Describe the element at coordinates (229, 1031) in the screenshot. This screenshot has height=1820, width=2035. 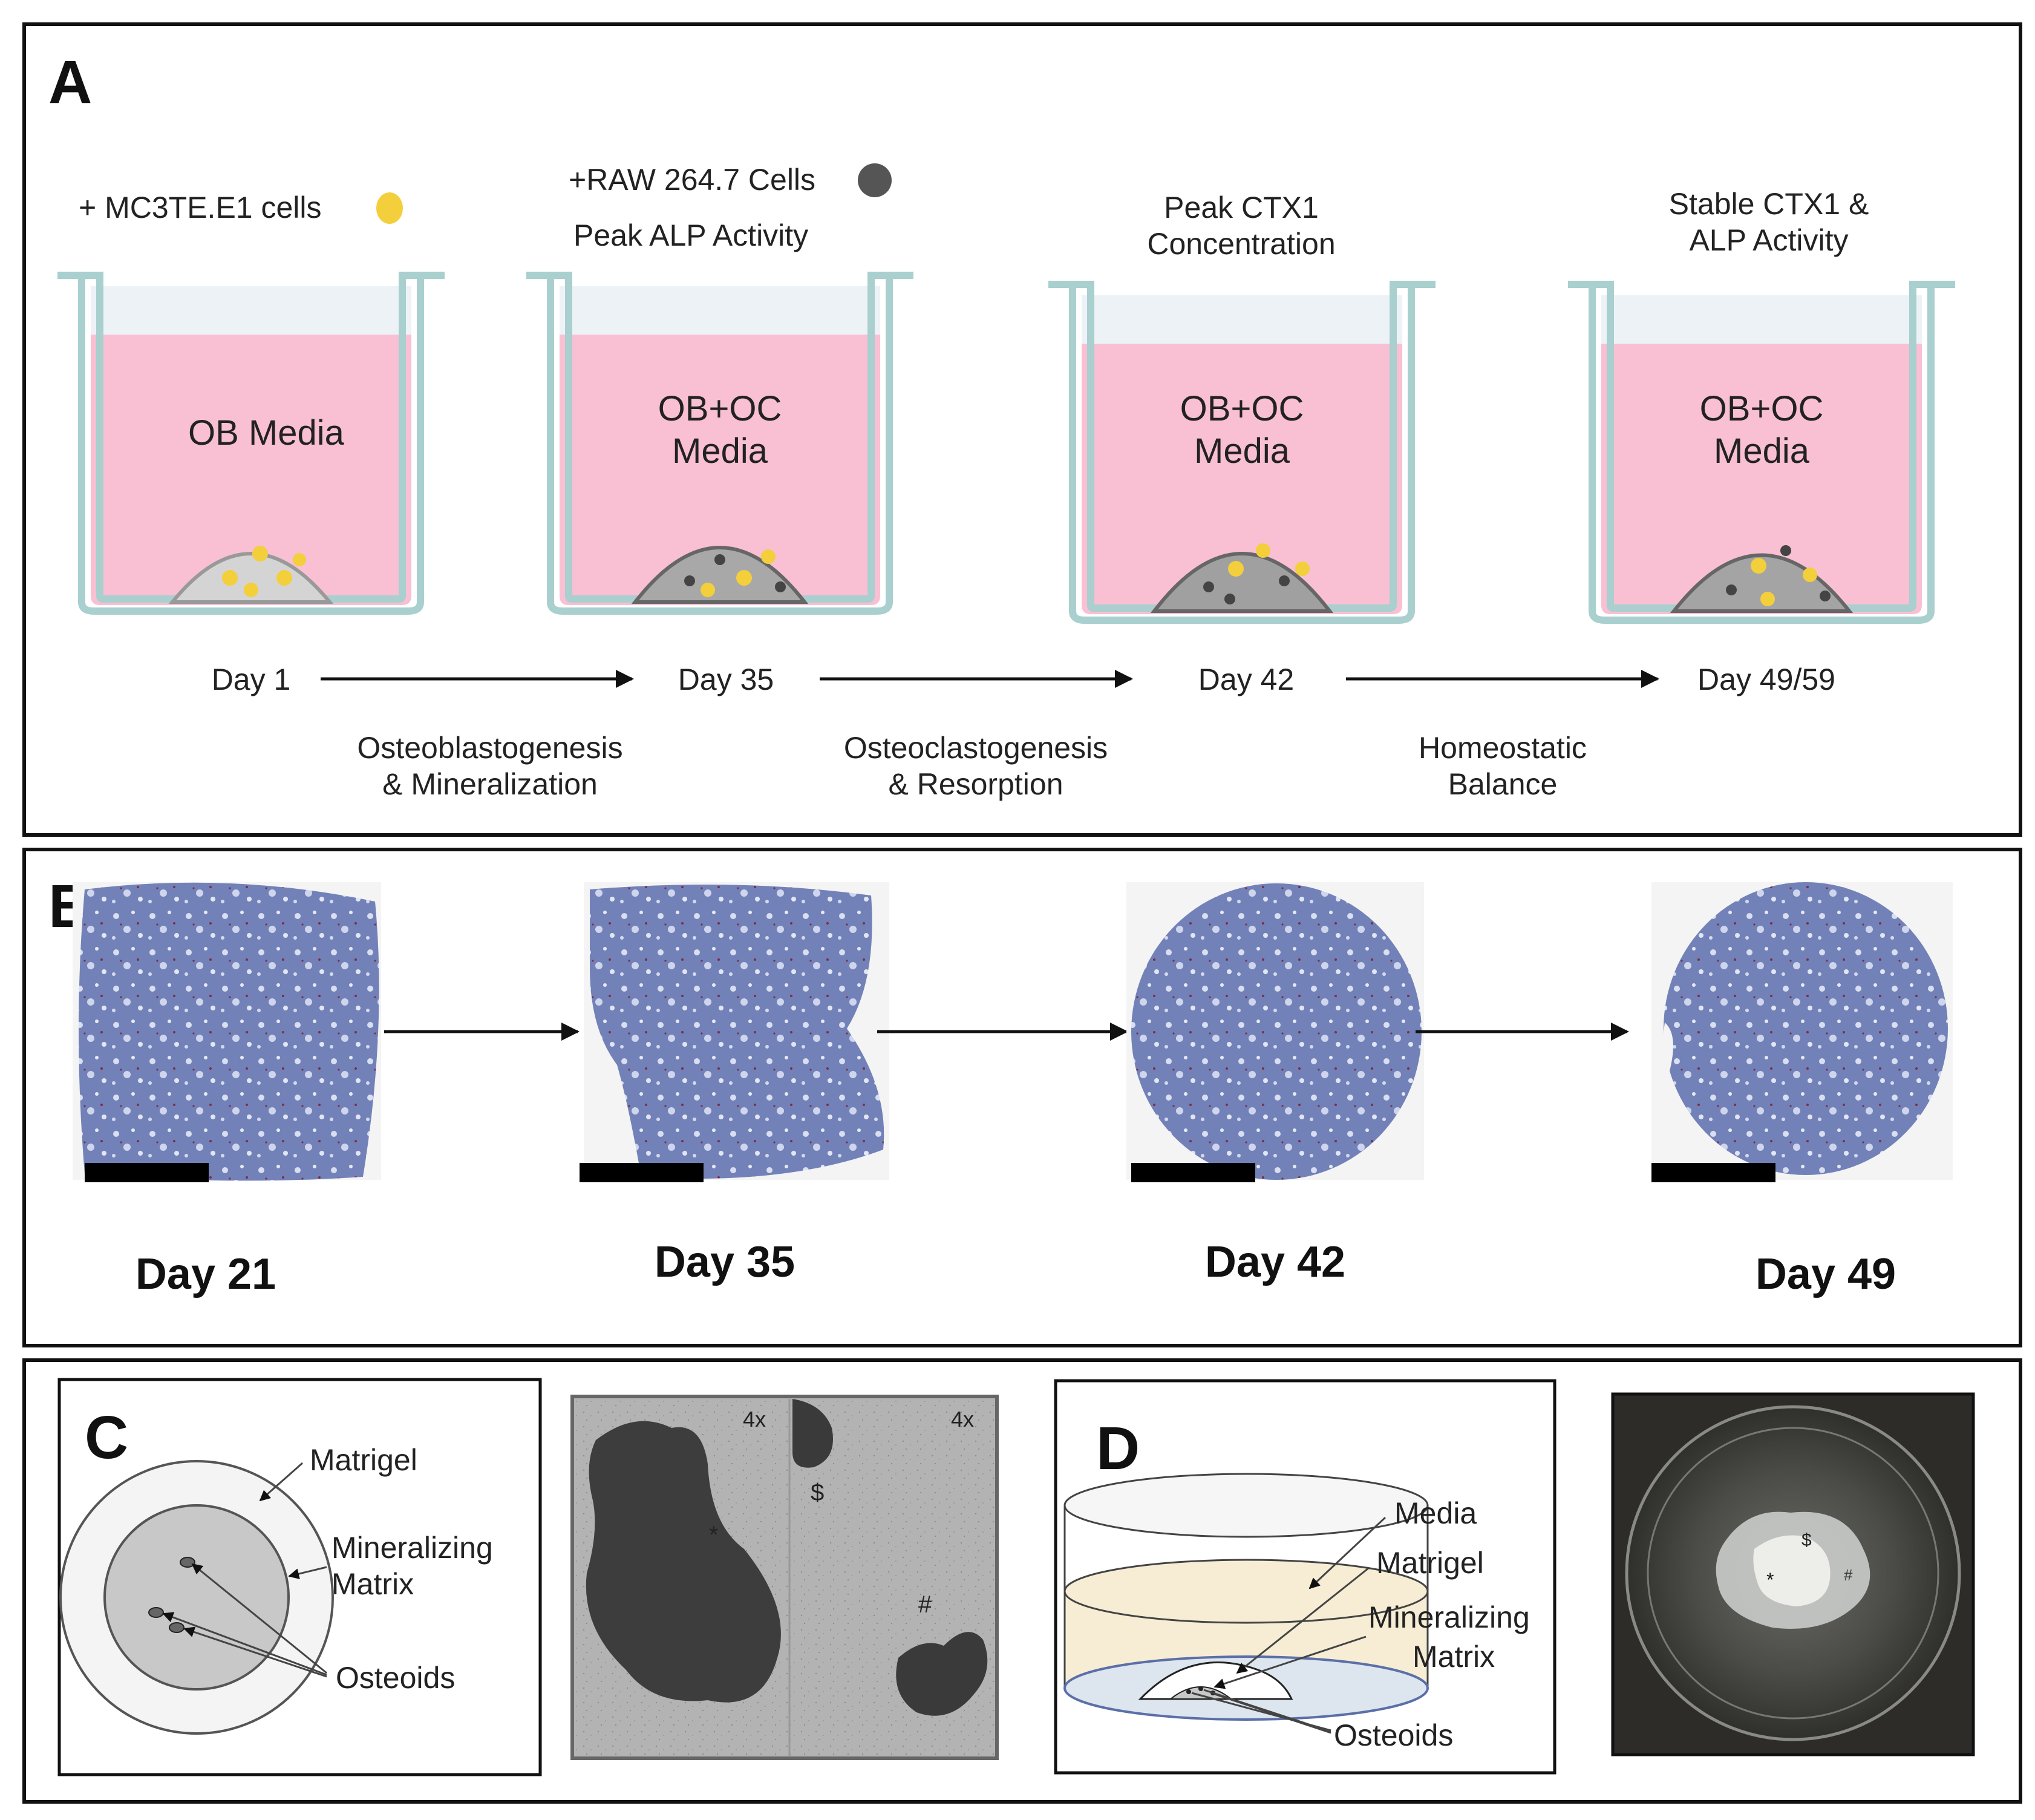
I see `histology-day-21-section` at that location.